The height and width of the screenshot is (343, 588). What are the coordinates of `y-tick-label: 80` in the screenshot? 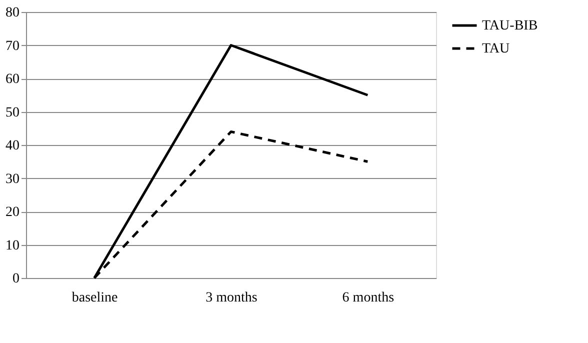 It's located at (13, 13).